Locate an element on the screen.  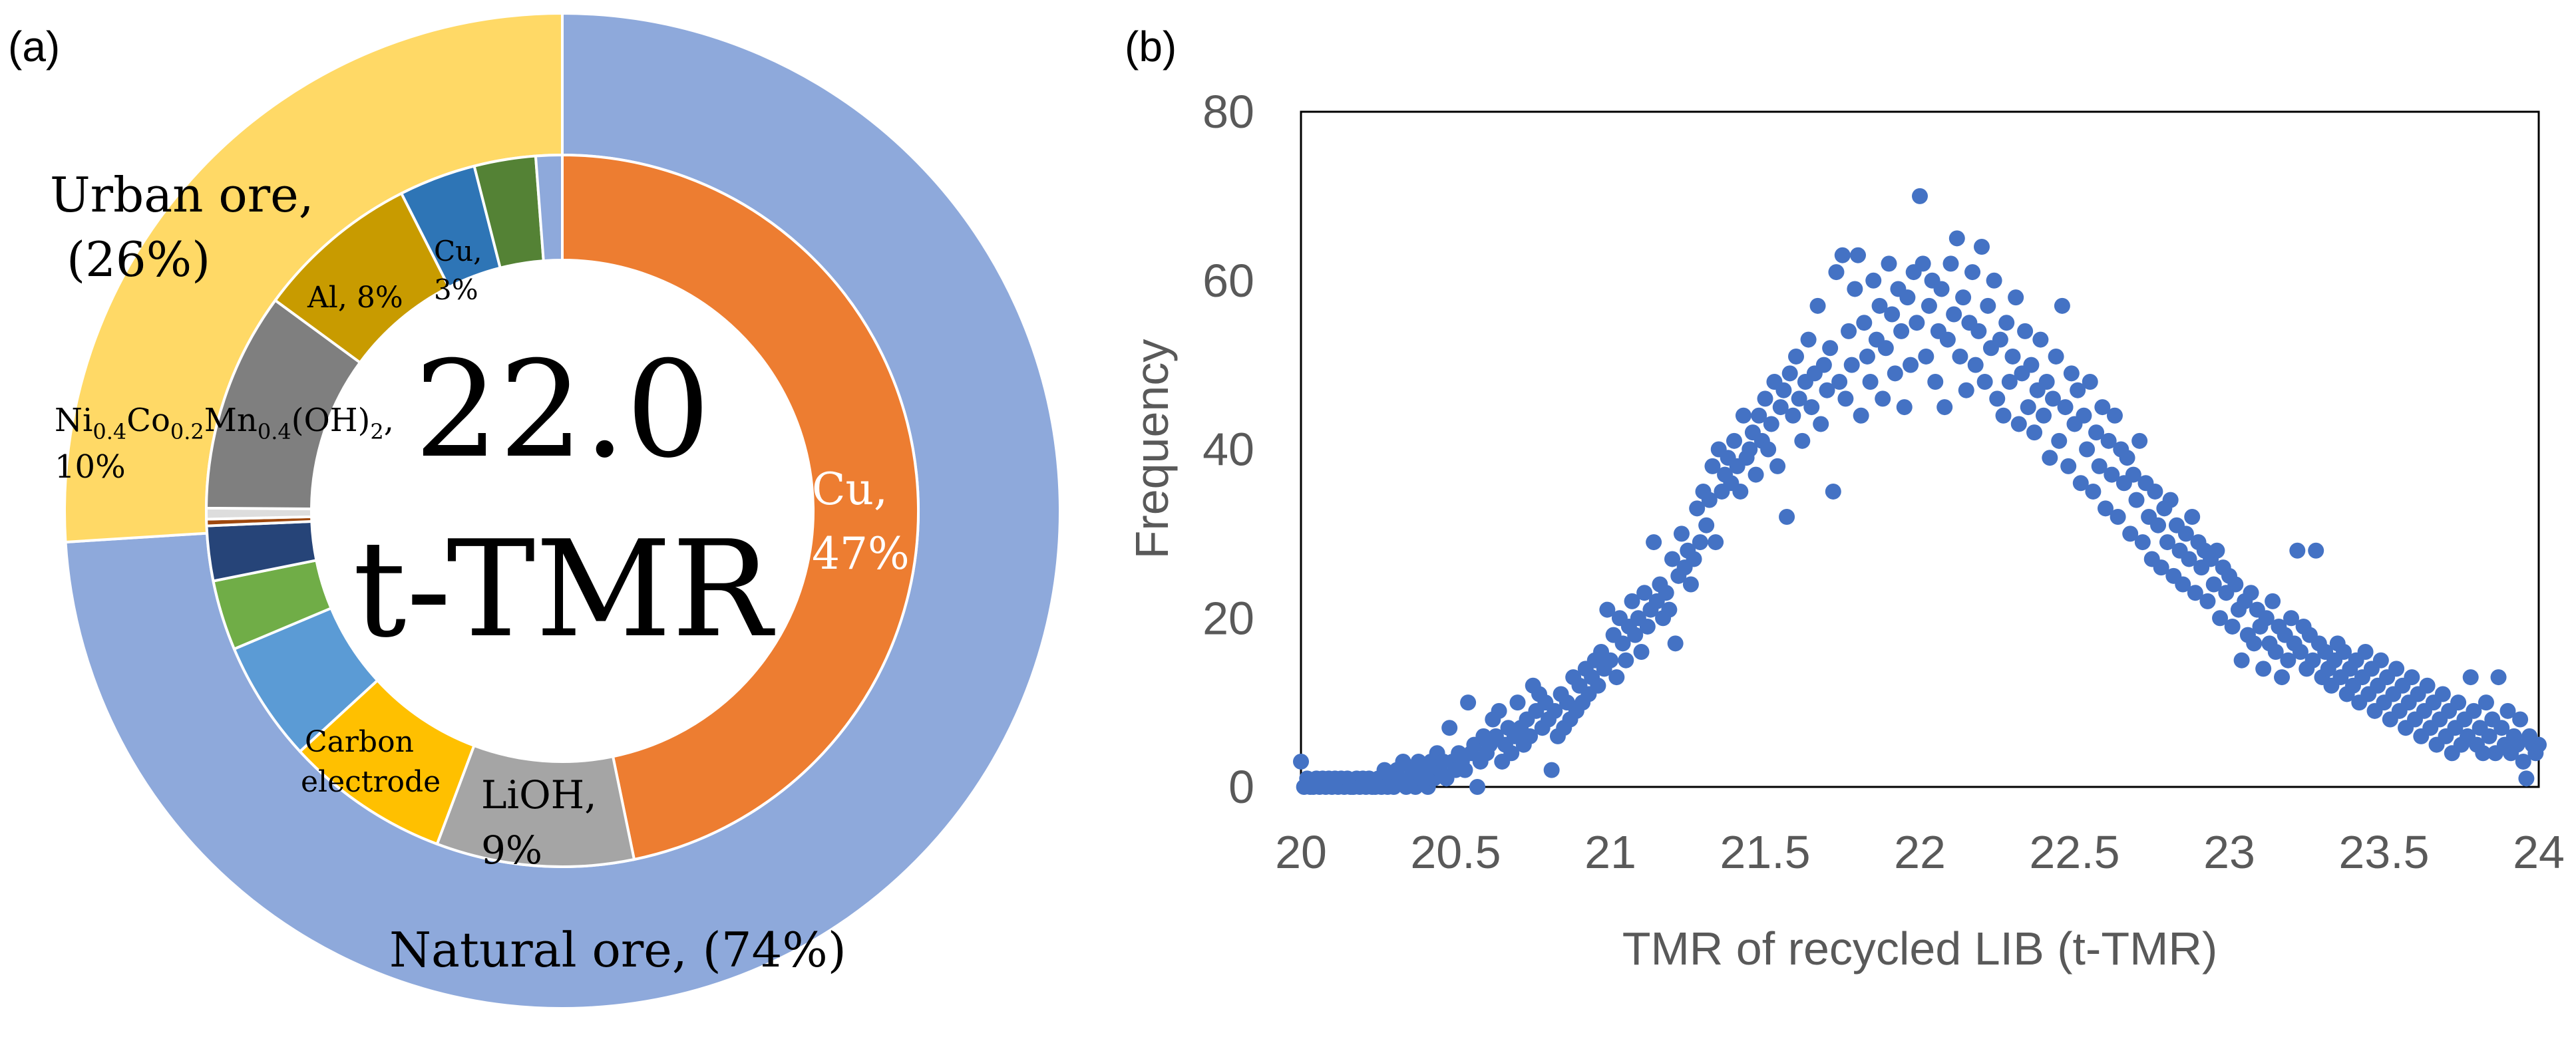
lioh-label-line2: 9% is located at coordinates (512, 850).